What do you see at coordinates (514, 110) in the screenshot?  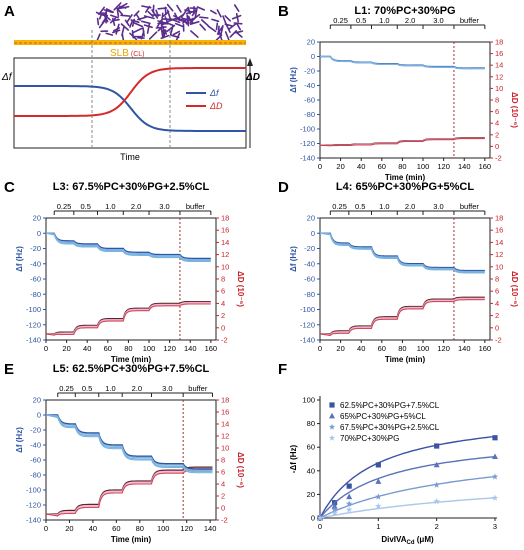 I see `y2-axis-label: ΔD (10⁻⁶)` at bounding box center [514, 110].